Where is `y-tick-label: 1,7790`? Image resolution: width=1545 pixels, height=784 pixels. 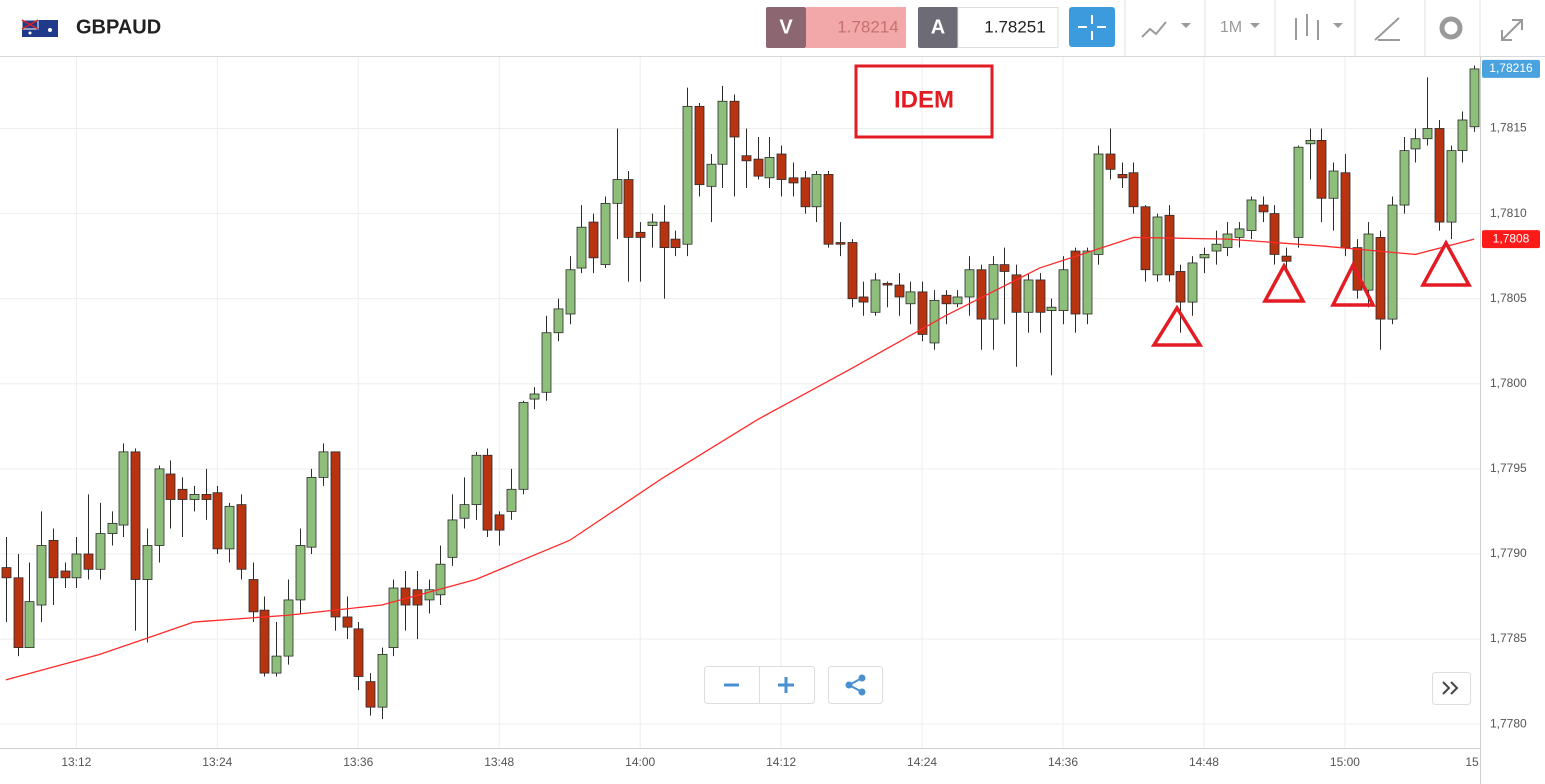 y-tick-label: 1,7790 is located at coordinates (1508, 553).